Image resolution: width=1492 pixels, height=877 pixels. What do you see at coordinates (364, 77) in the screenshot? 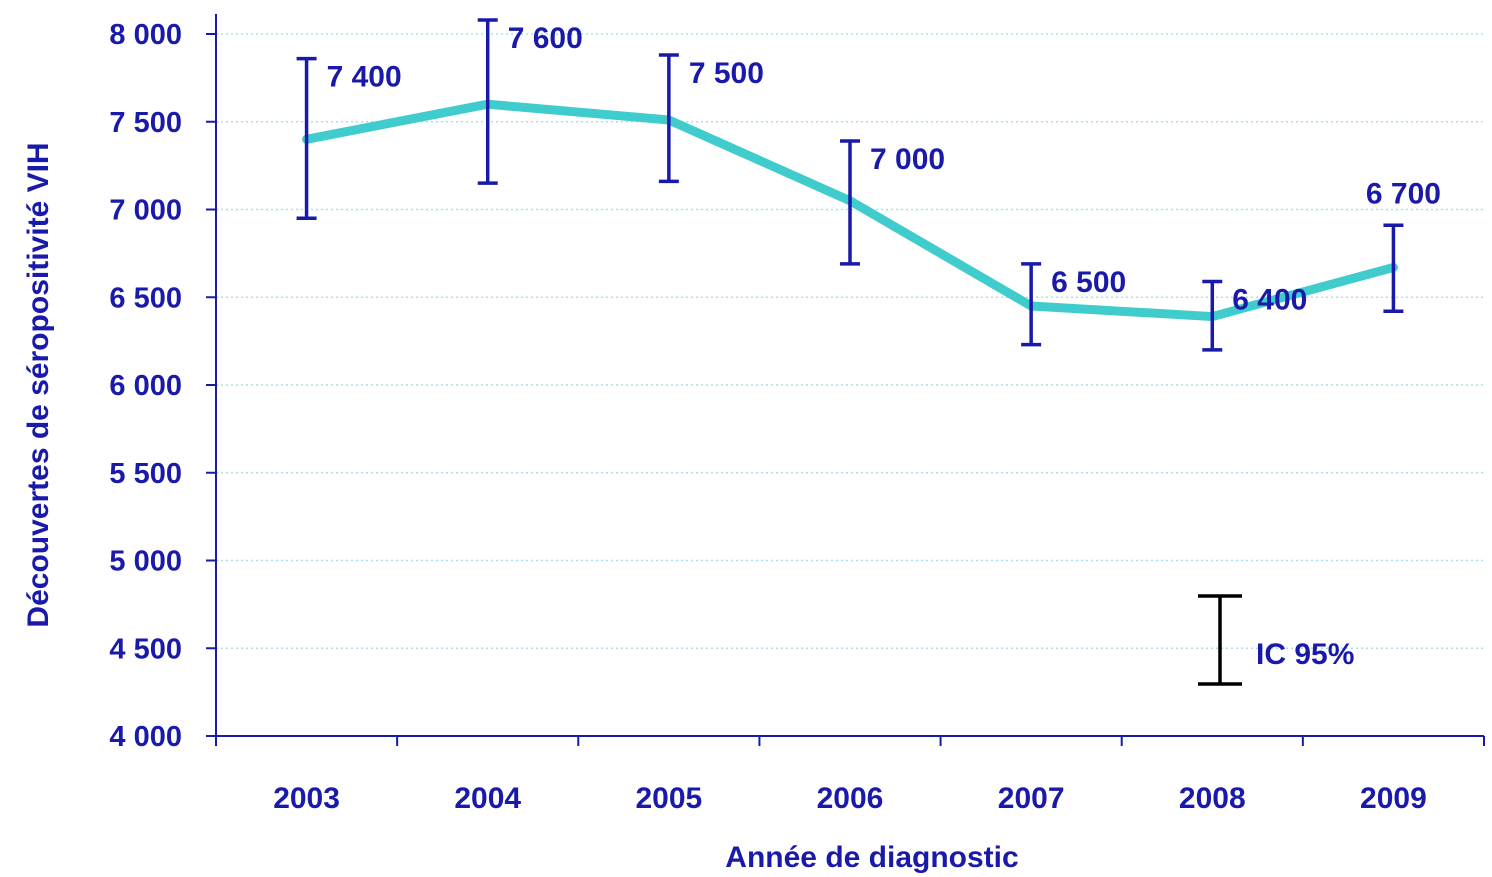
I see `data-label: 7 400` at bounding box center [364, 77].